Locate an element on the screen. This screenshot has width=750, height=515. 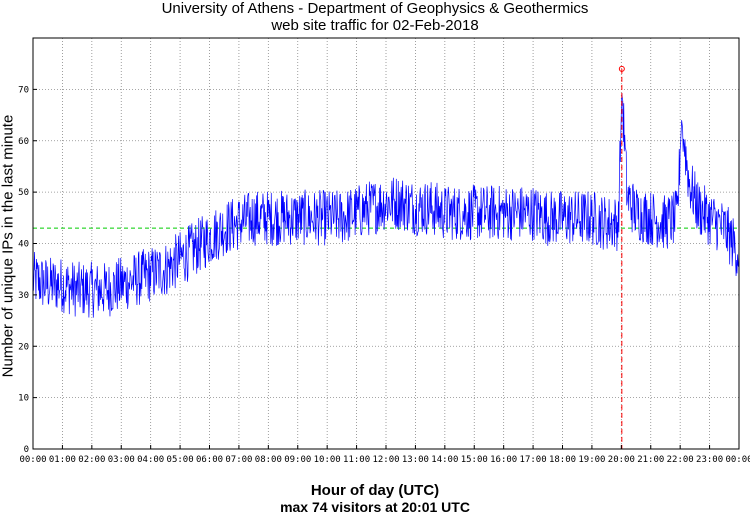
y-tick-label: 40 is located at coordinates (23, 245).